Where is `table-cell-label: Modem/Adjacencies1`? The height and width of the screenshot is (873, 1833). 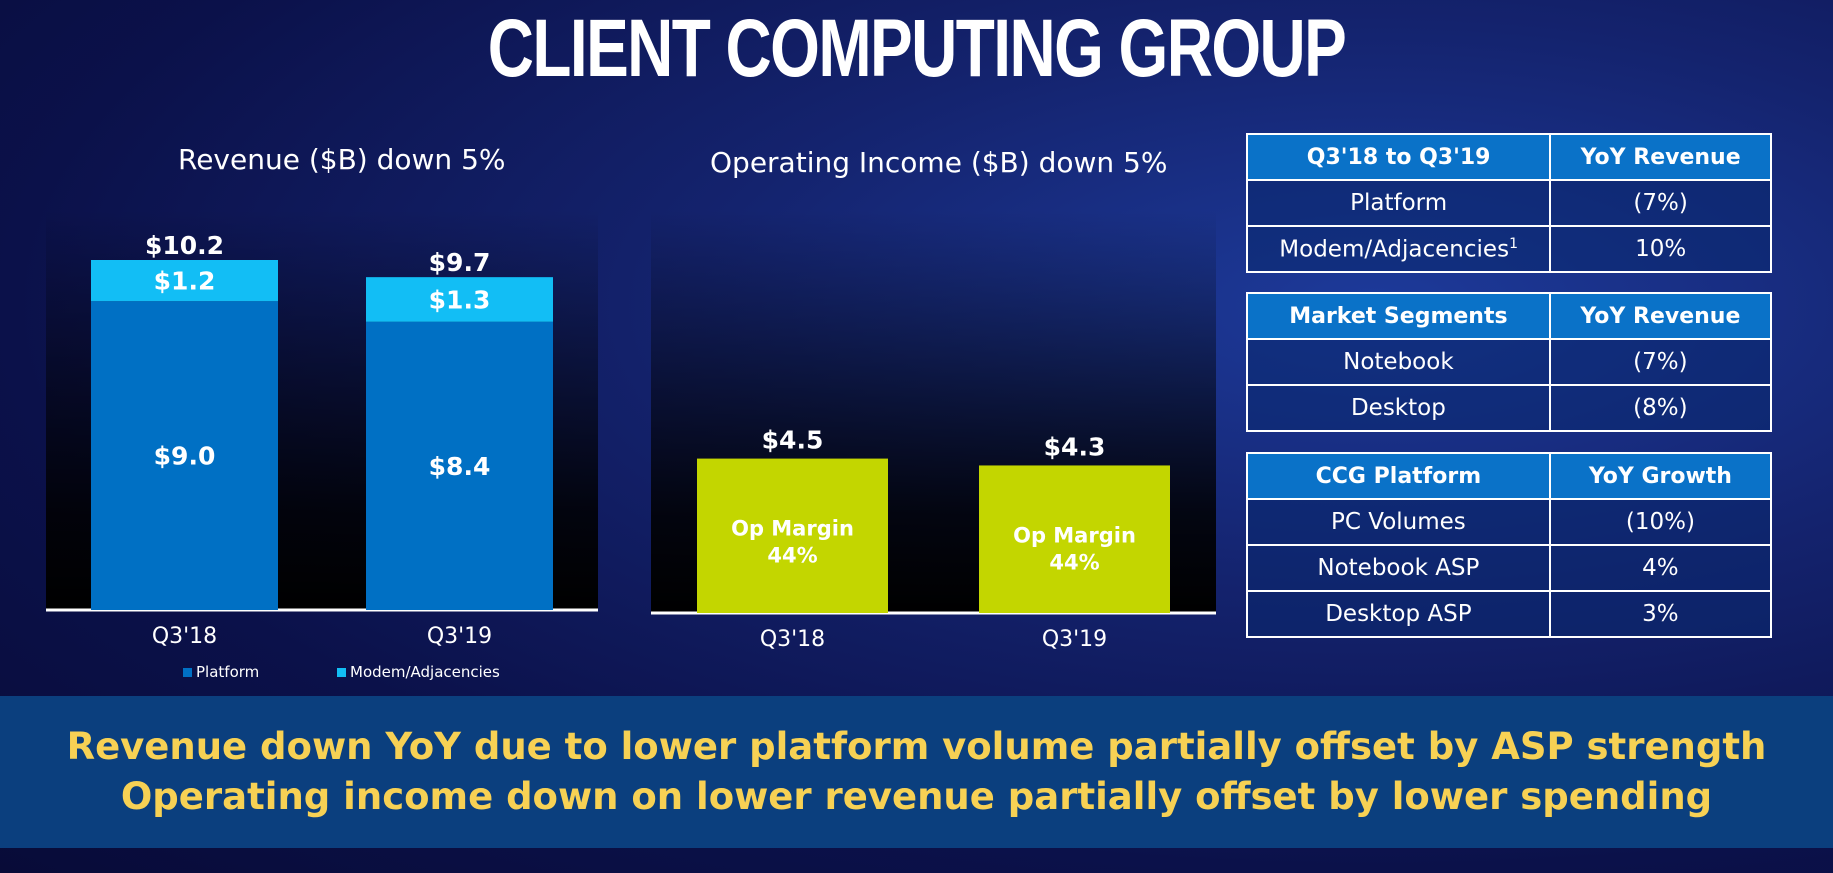
table-cell-label: Modem/Adjacencies1 is located at coordinates (1398, 249).